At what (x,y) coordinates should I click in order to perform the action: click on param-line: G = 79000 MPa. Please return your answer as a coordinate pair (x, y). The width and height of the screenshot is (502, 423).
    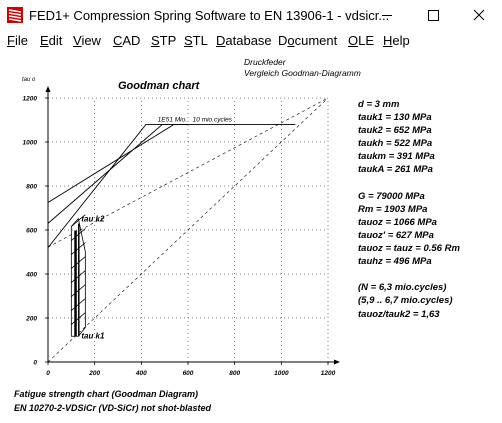
    Looking at the image, I should click on (391, 196).